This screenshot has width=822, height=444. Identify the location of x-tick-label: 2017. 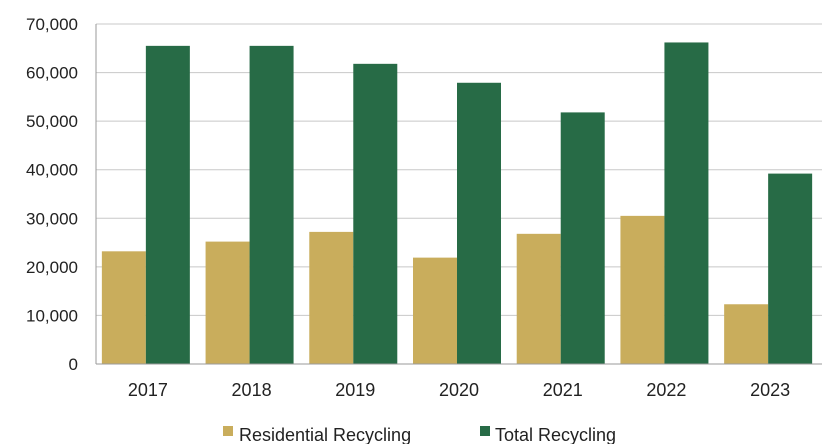
(148, 390).